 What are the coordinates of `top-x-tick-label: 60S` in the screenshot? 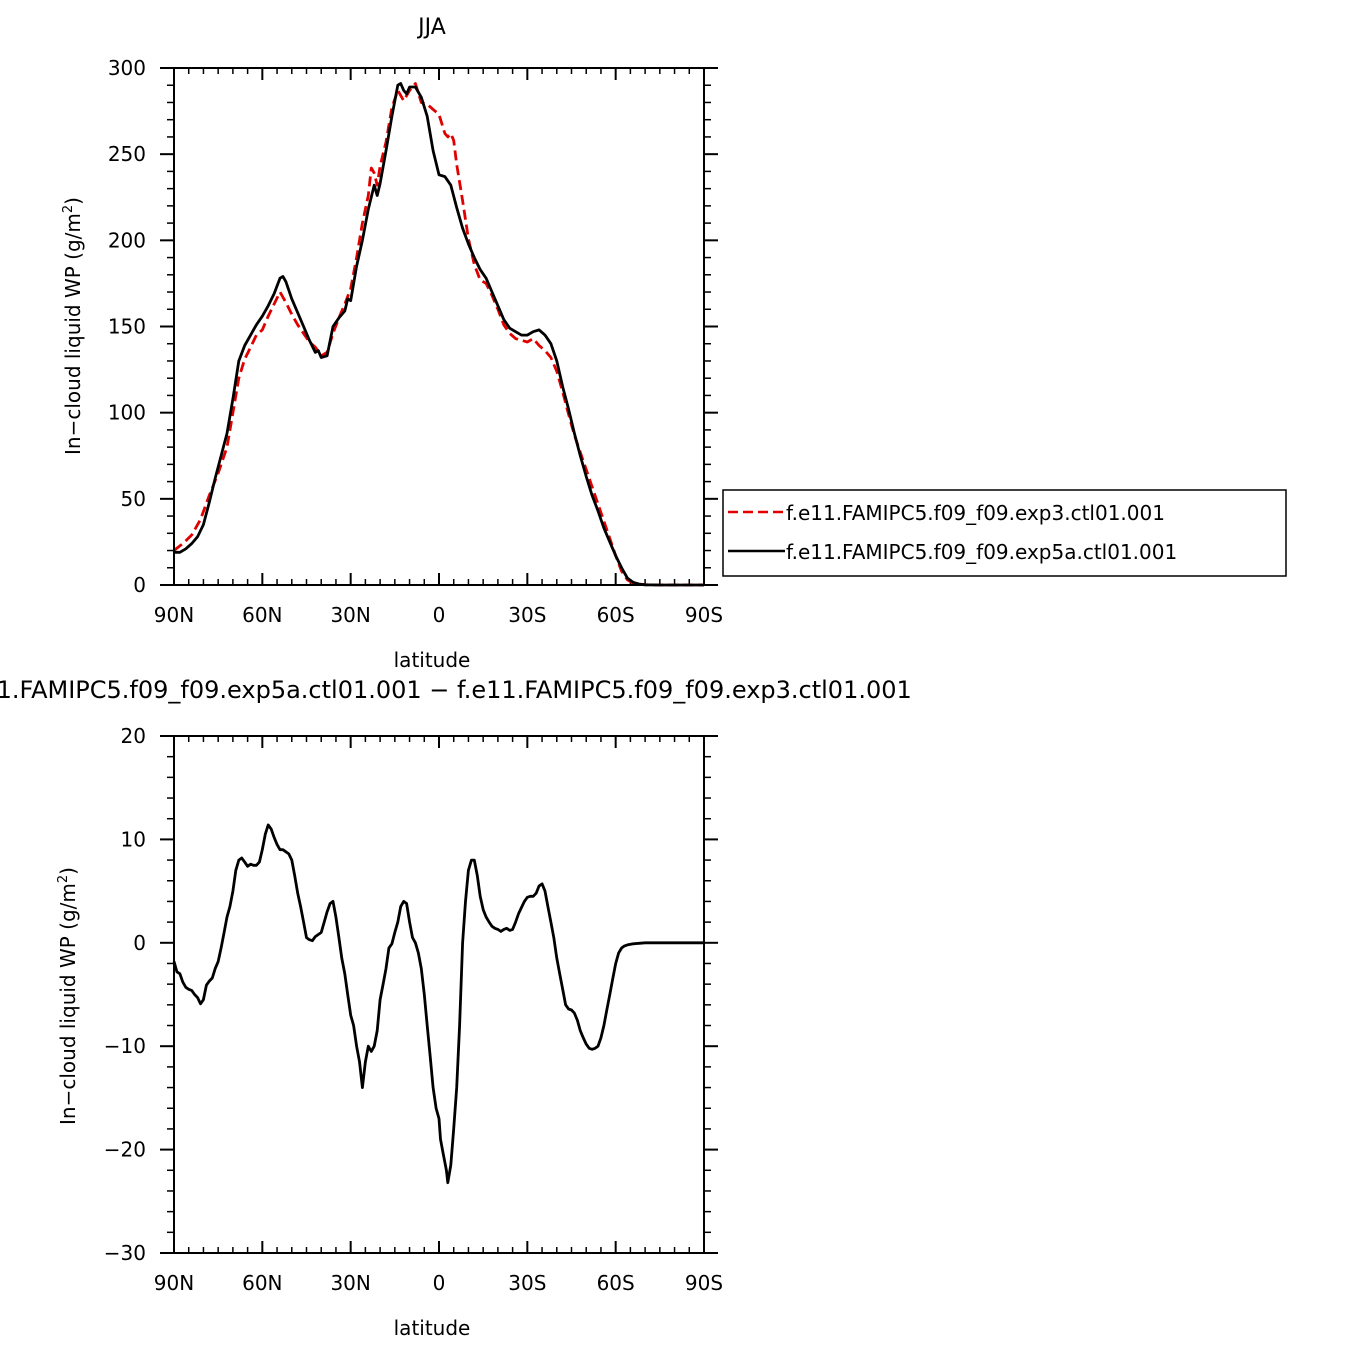 It's located at (616, 615).